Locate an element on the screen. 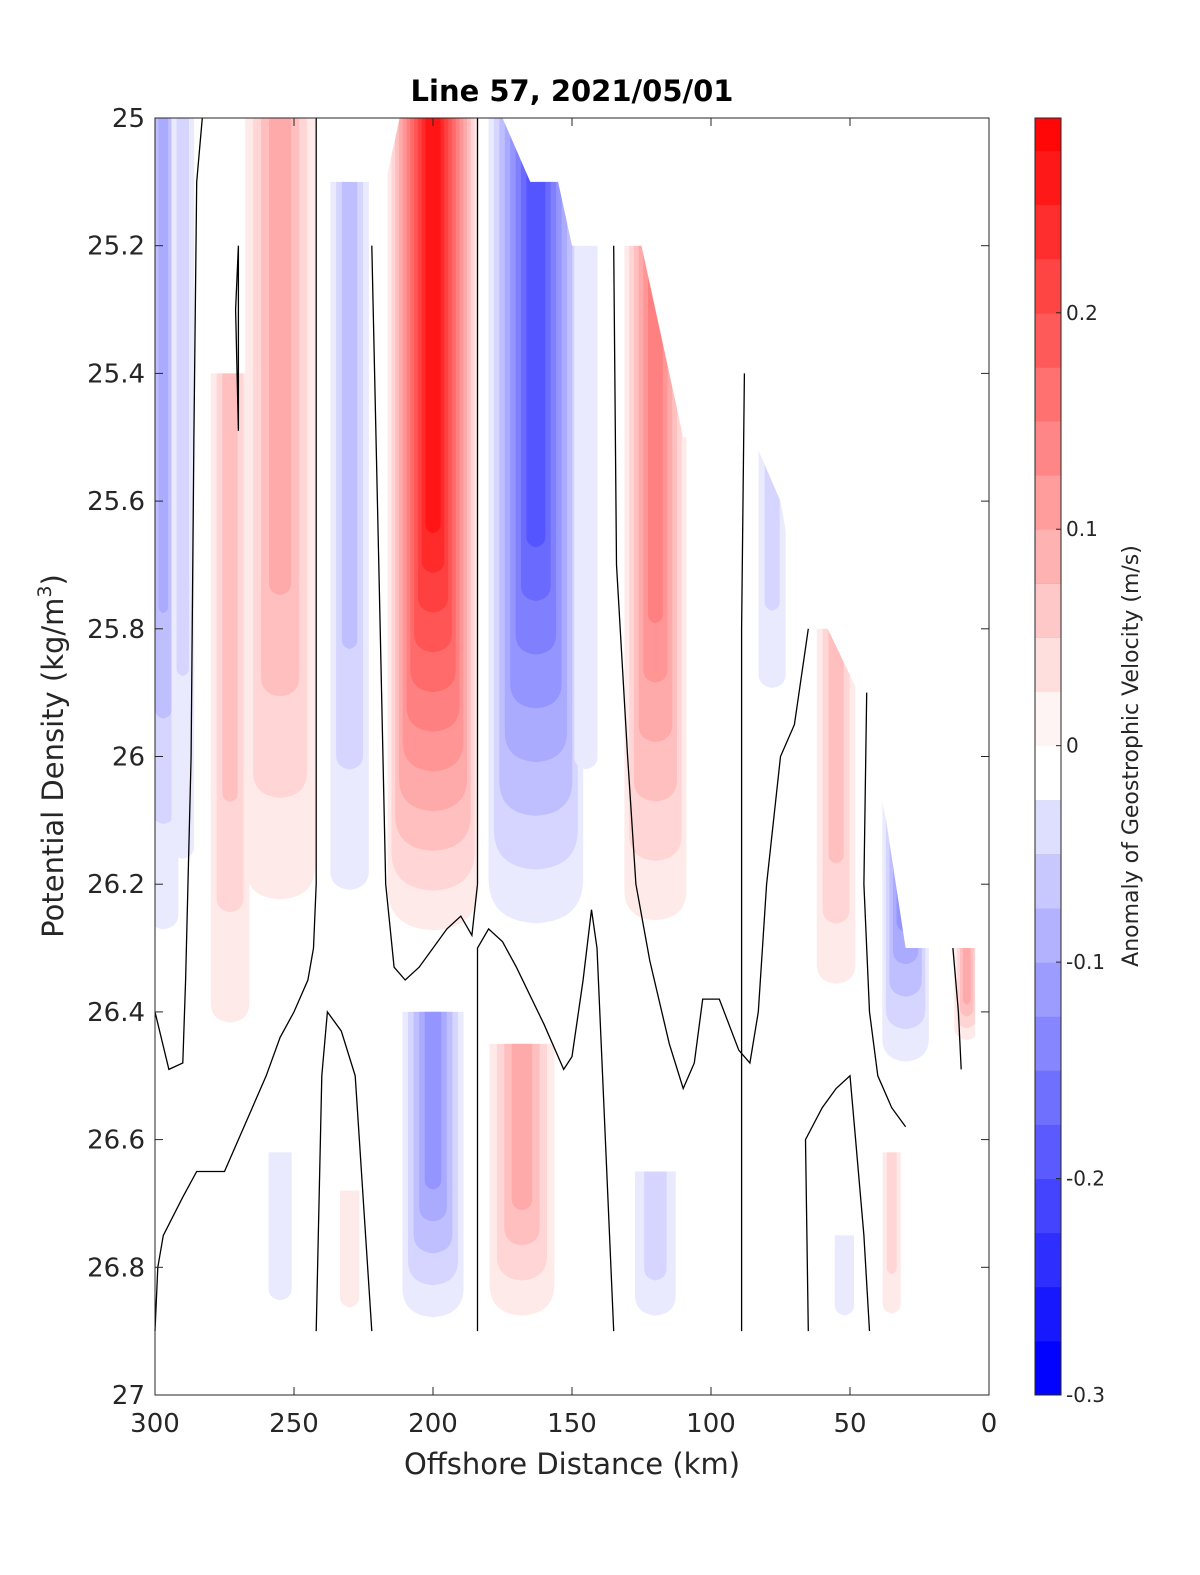 The image size is (1200, 1575). colorbar-label: Anomaly of Geostrophic Velocity (m/s) is located at coordinates (1131, 756).